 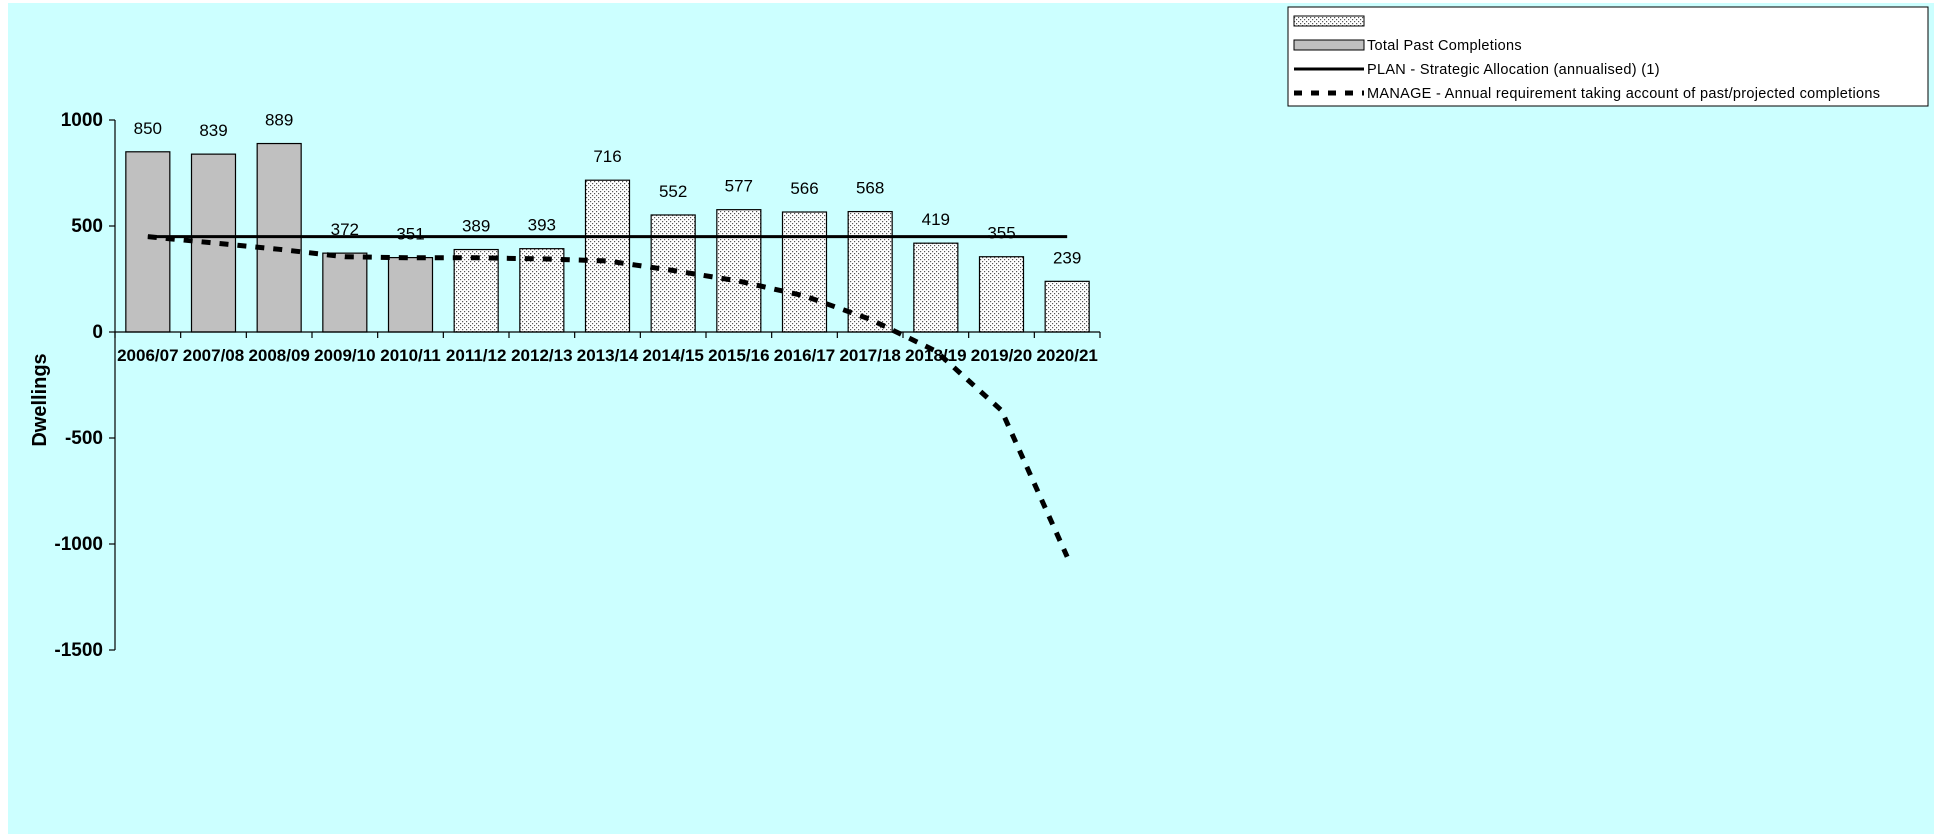 What do you see at coordinates (1444, 46) in the screenshot?
I see `legend-label: Total Past Completions` at bounding box center [1444, 46].